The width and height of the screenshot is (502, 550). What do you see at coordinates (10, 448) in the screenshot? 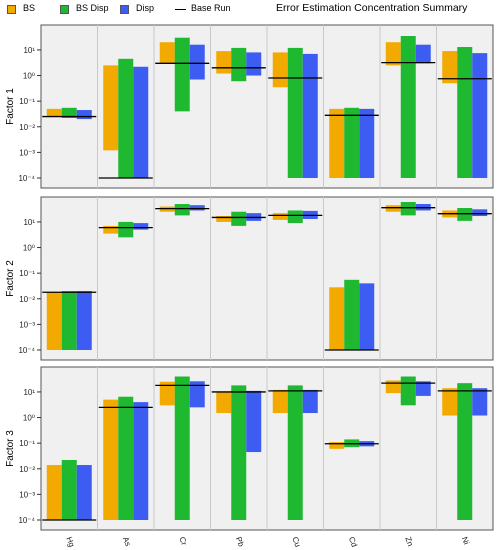
I see `panel-3-y-axis-label: Factor 3` at bounding box center [10, 448].